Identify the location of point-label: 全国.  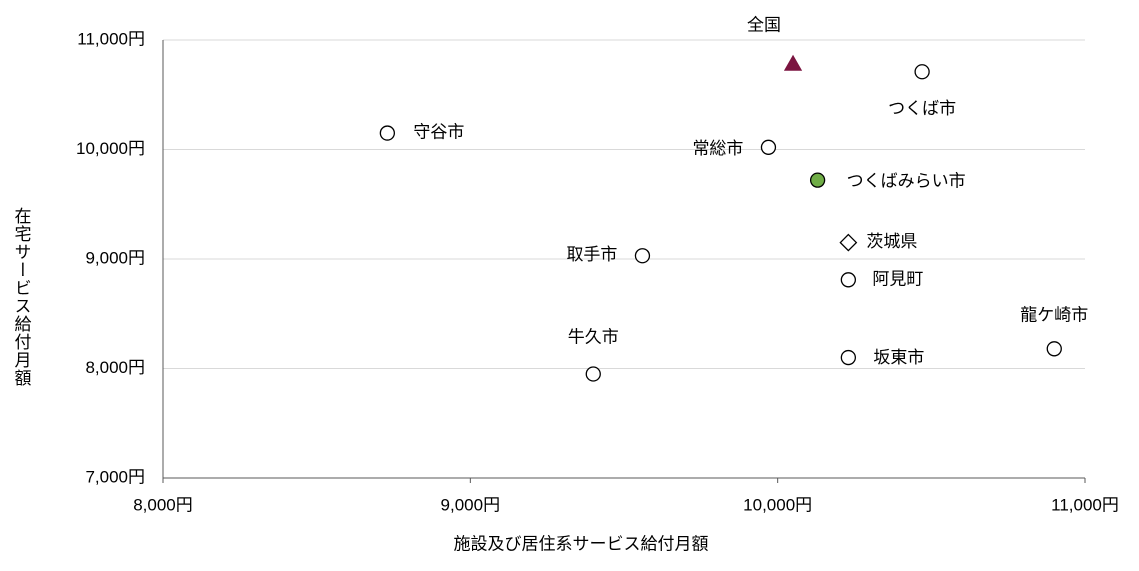
(764, 25).